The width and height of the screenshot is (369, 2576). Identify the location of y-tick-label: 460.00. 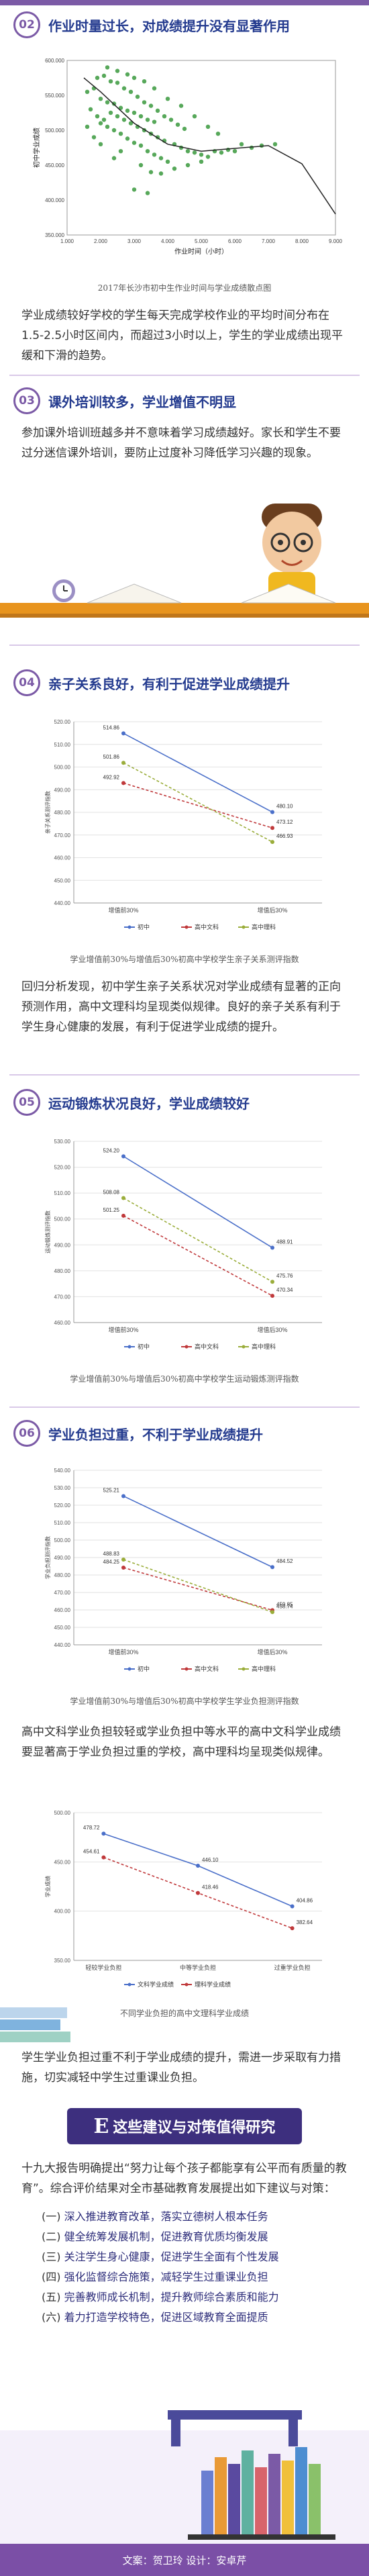
(62, 858).